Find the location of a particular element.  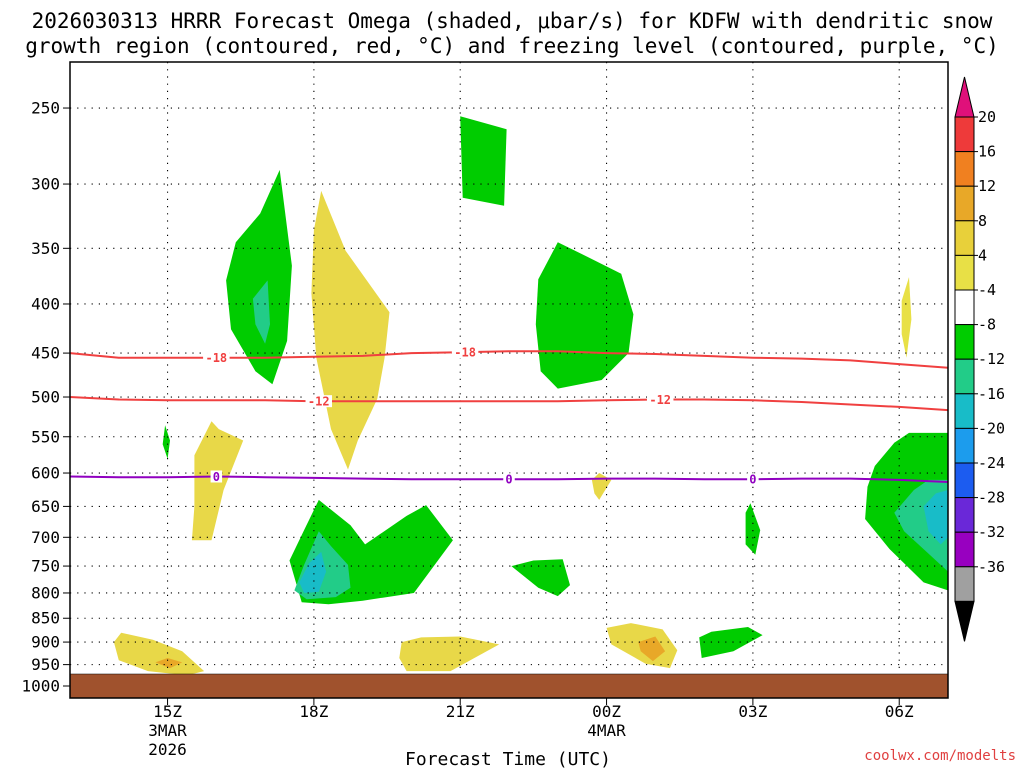

y-tick-label-400: 400 is located at coordinates (45, 303).